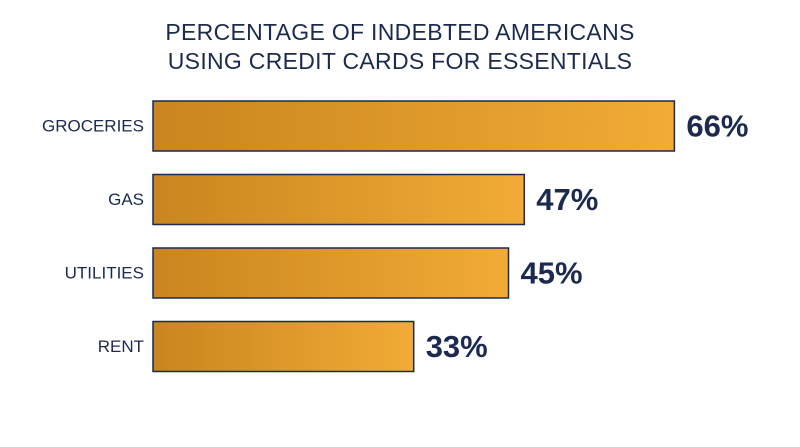  I want to click on bar-gas, so click(339, 199).